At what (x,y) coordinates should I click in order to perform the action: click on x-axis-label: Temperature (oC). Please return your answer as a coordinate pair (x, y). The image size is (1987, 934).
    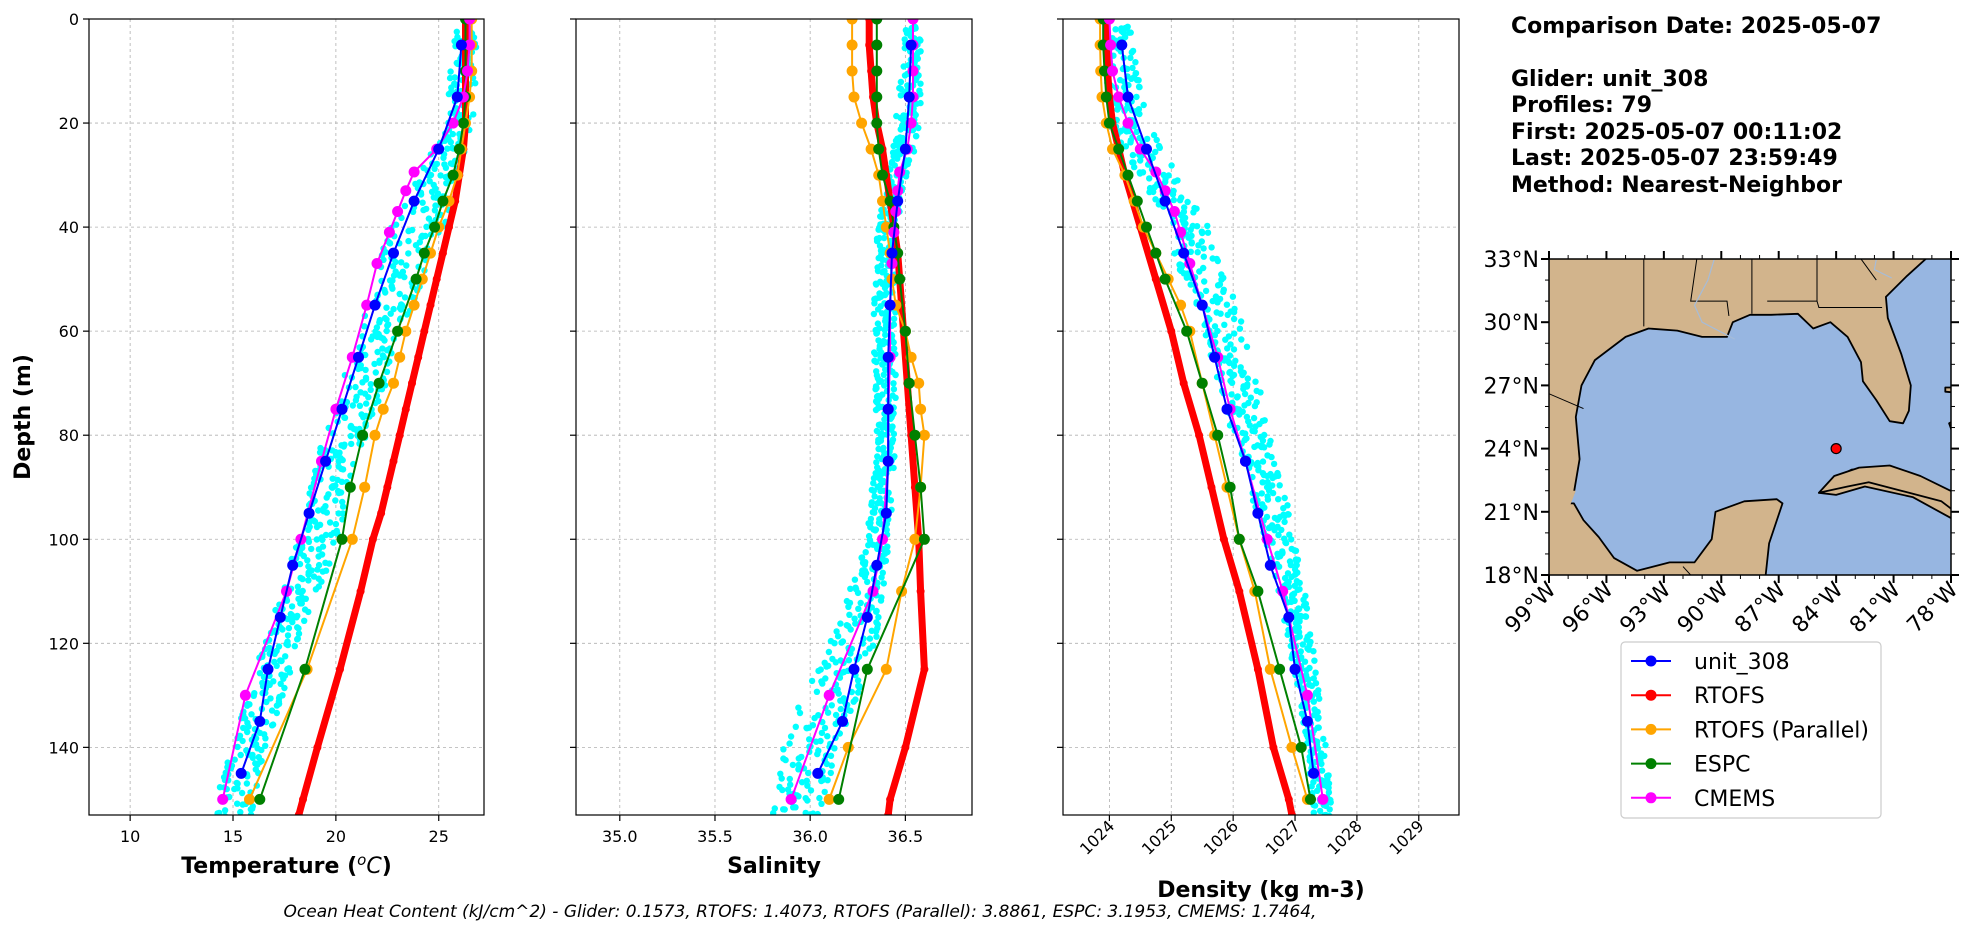
    Looking at the image, I should click on (286, 865).